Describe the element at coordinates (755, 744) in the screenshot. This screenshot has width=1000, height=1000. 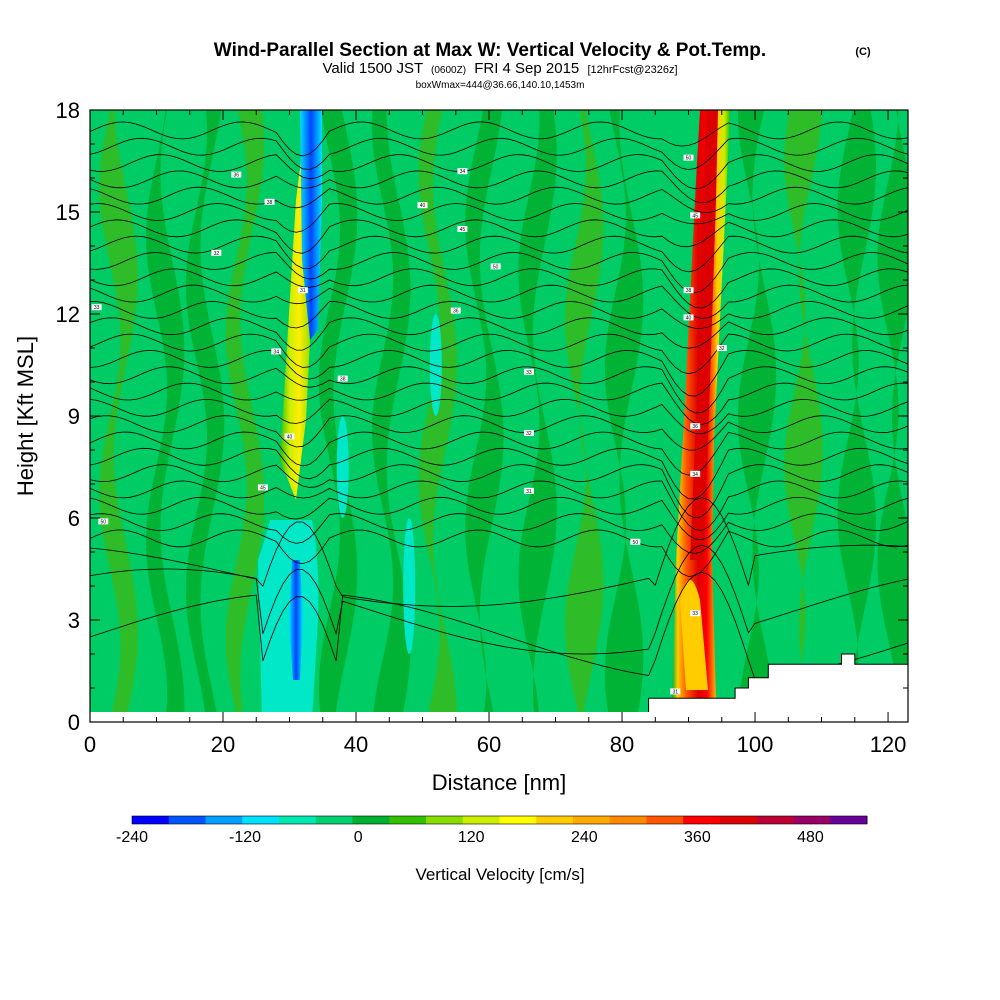
I see `x-tick-label: 100` at that location.